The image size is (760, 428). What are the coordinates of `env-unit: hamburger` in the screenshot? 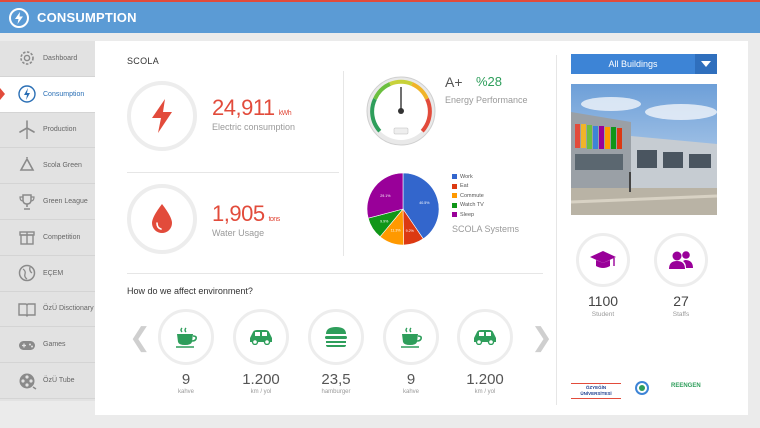 It's located at (336, 392).